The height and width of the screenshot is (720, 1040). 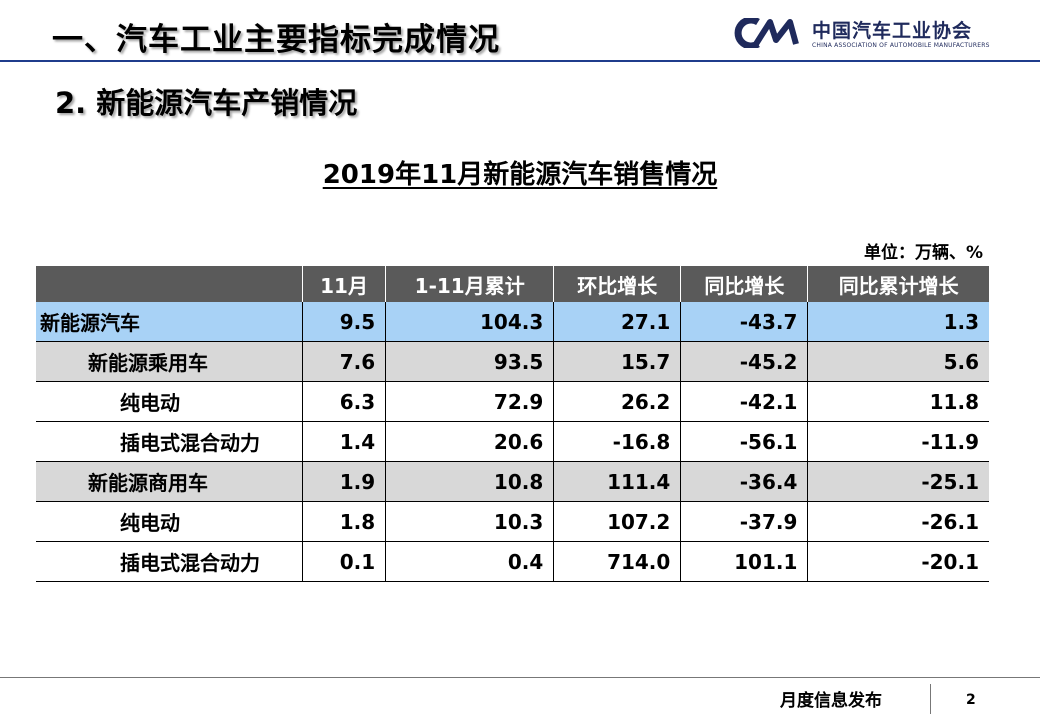 I want to click on logo-cn-text: 中国汽车工业协会, so click(x=892, y=31).